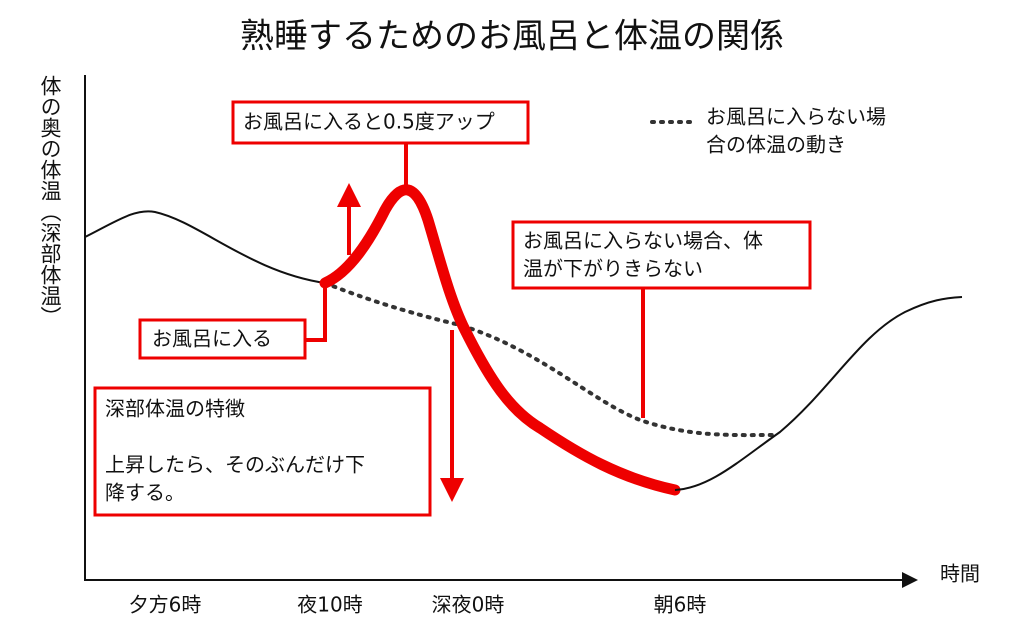 This screenshot has height=630, width=1024. Describe the element at coordinates (262, 451) in the screenshot. I see `feature-box` at that location.